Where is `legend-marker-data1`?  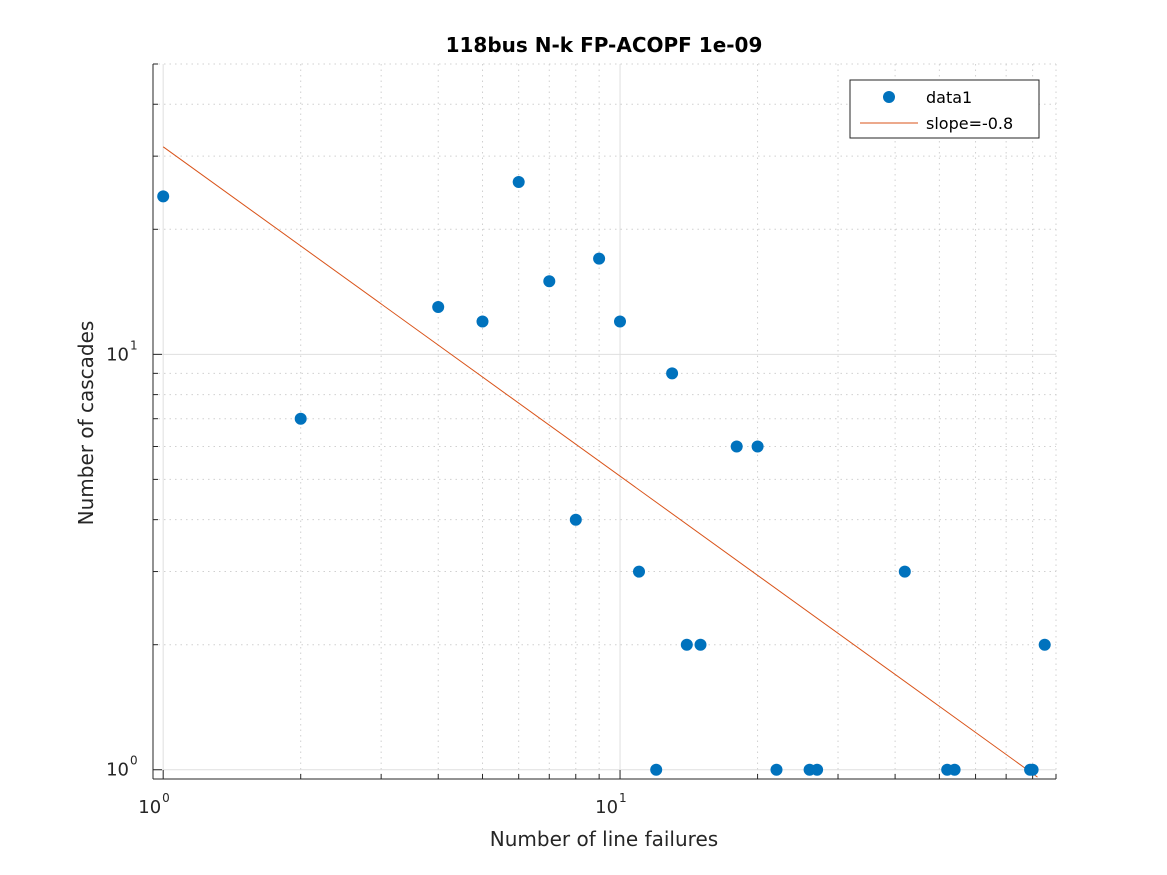 legend-marker-data1 is located at coordinates (889, 97).